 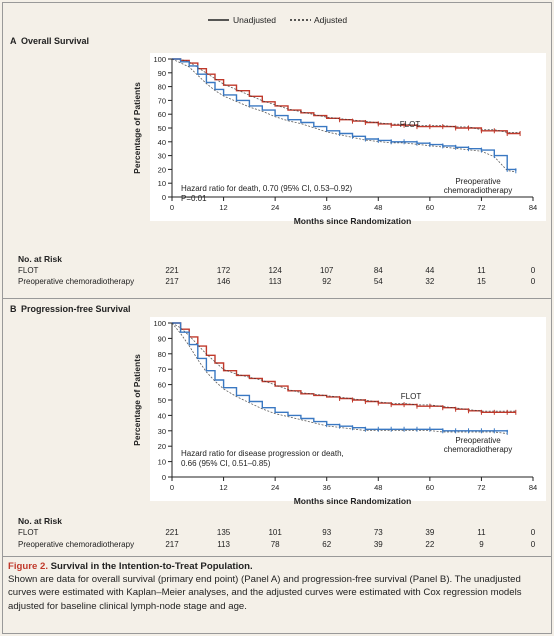 What do you see at coordinates (162, 462) in the screenshot?
I see `y-tick-label: 10` at bounding box center [162, 462].